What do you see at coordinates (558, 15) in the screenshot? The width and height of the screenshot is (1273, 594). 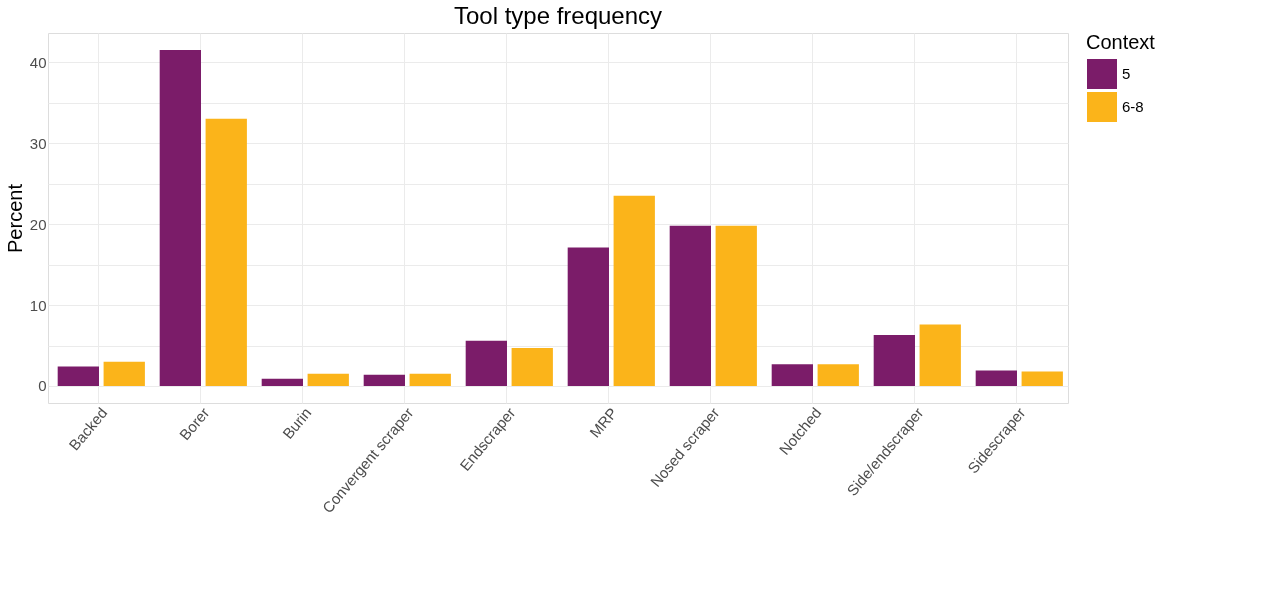 I see `chart-title: Tool type frequency` at bounding box center [558, 15].